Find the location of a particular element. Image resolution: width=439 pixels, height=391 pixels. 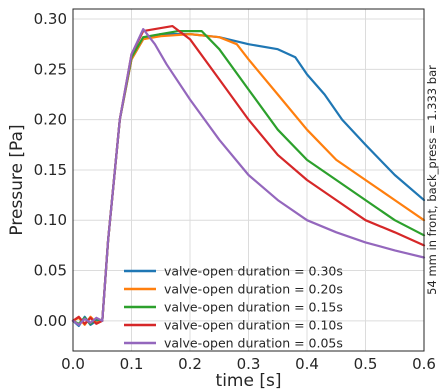

x-tick-label: 0.2 is located at coordinates (190, 364).